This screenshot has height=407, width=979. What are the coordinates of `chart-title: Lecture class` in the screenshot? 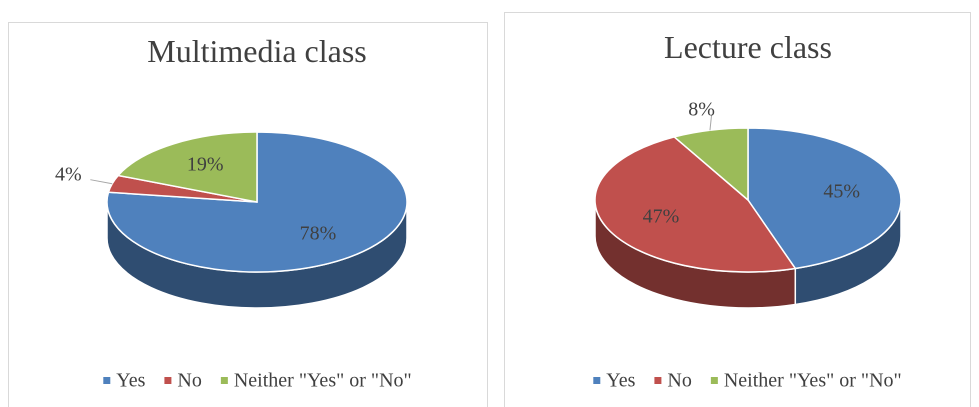 It's located at (748, 47).